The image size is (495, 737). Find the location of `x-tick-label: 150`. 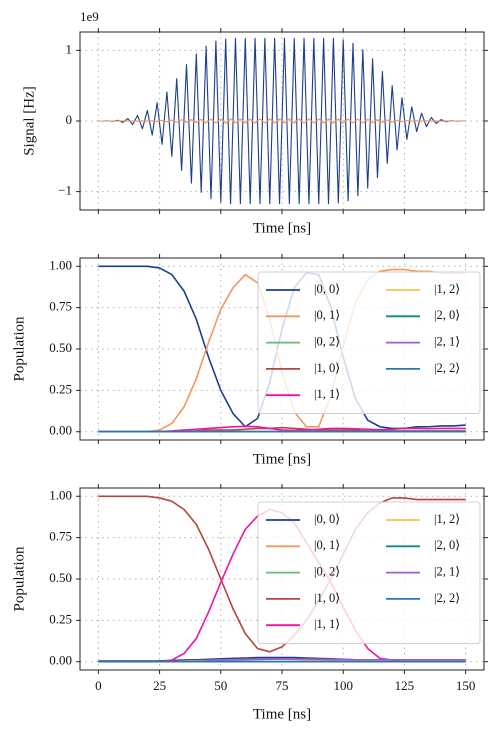

x-tick-label: 150 is located at coordinates (466, 685).